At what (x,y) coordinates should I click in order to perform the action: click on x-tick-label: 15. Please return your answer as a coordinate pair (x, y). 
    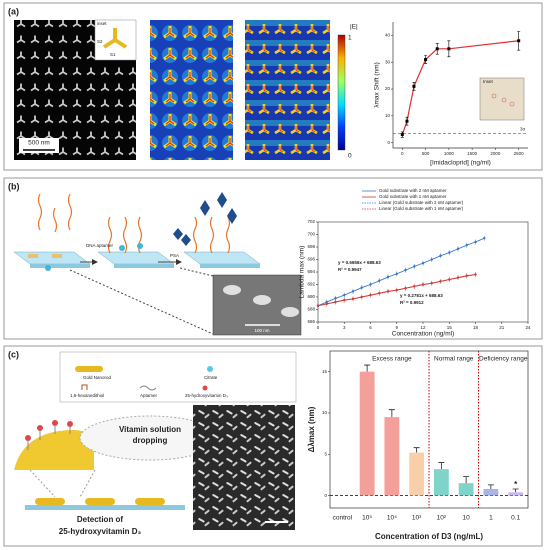
    Looking at the image, I should click on (450, 327).